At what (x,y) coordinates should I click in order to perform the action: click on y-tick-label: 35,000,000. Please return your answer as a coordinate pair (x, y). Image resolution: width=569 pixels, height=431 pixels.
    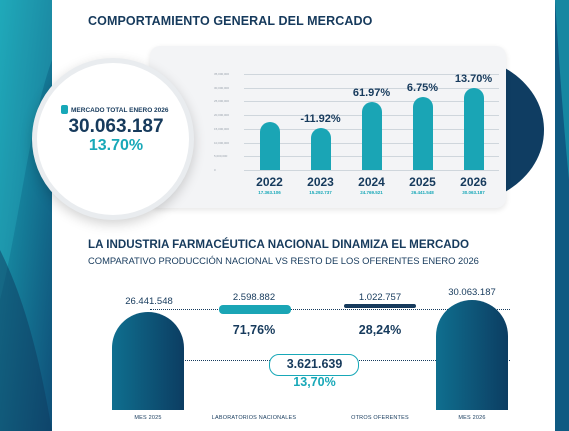
    Looking at the image, I should click on (222, 74).